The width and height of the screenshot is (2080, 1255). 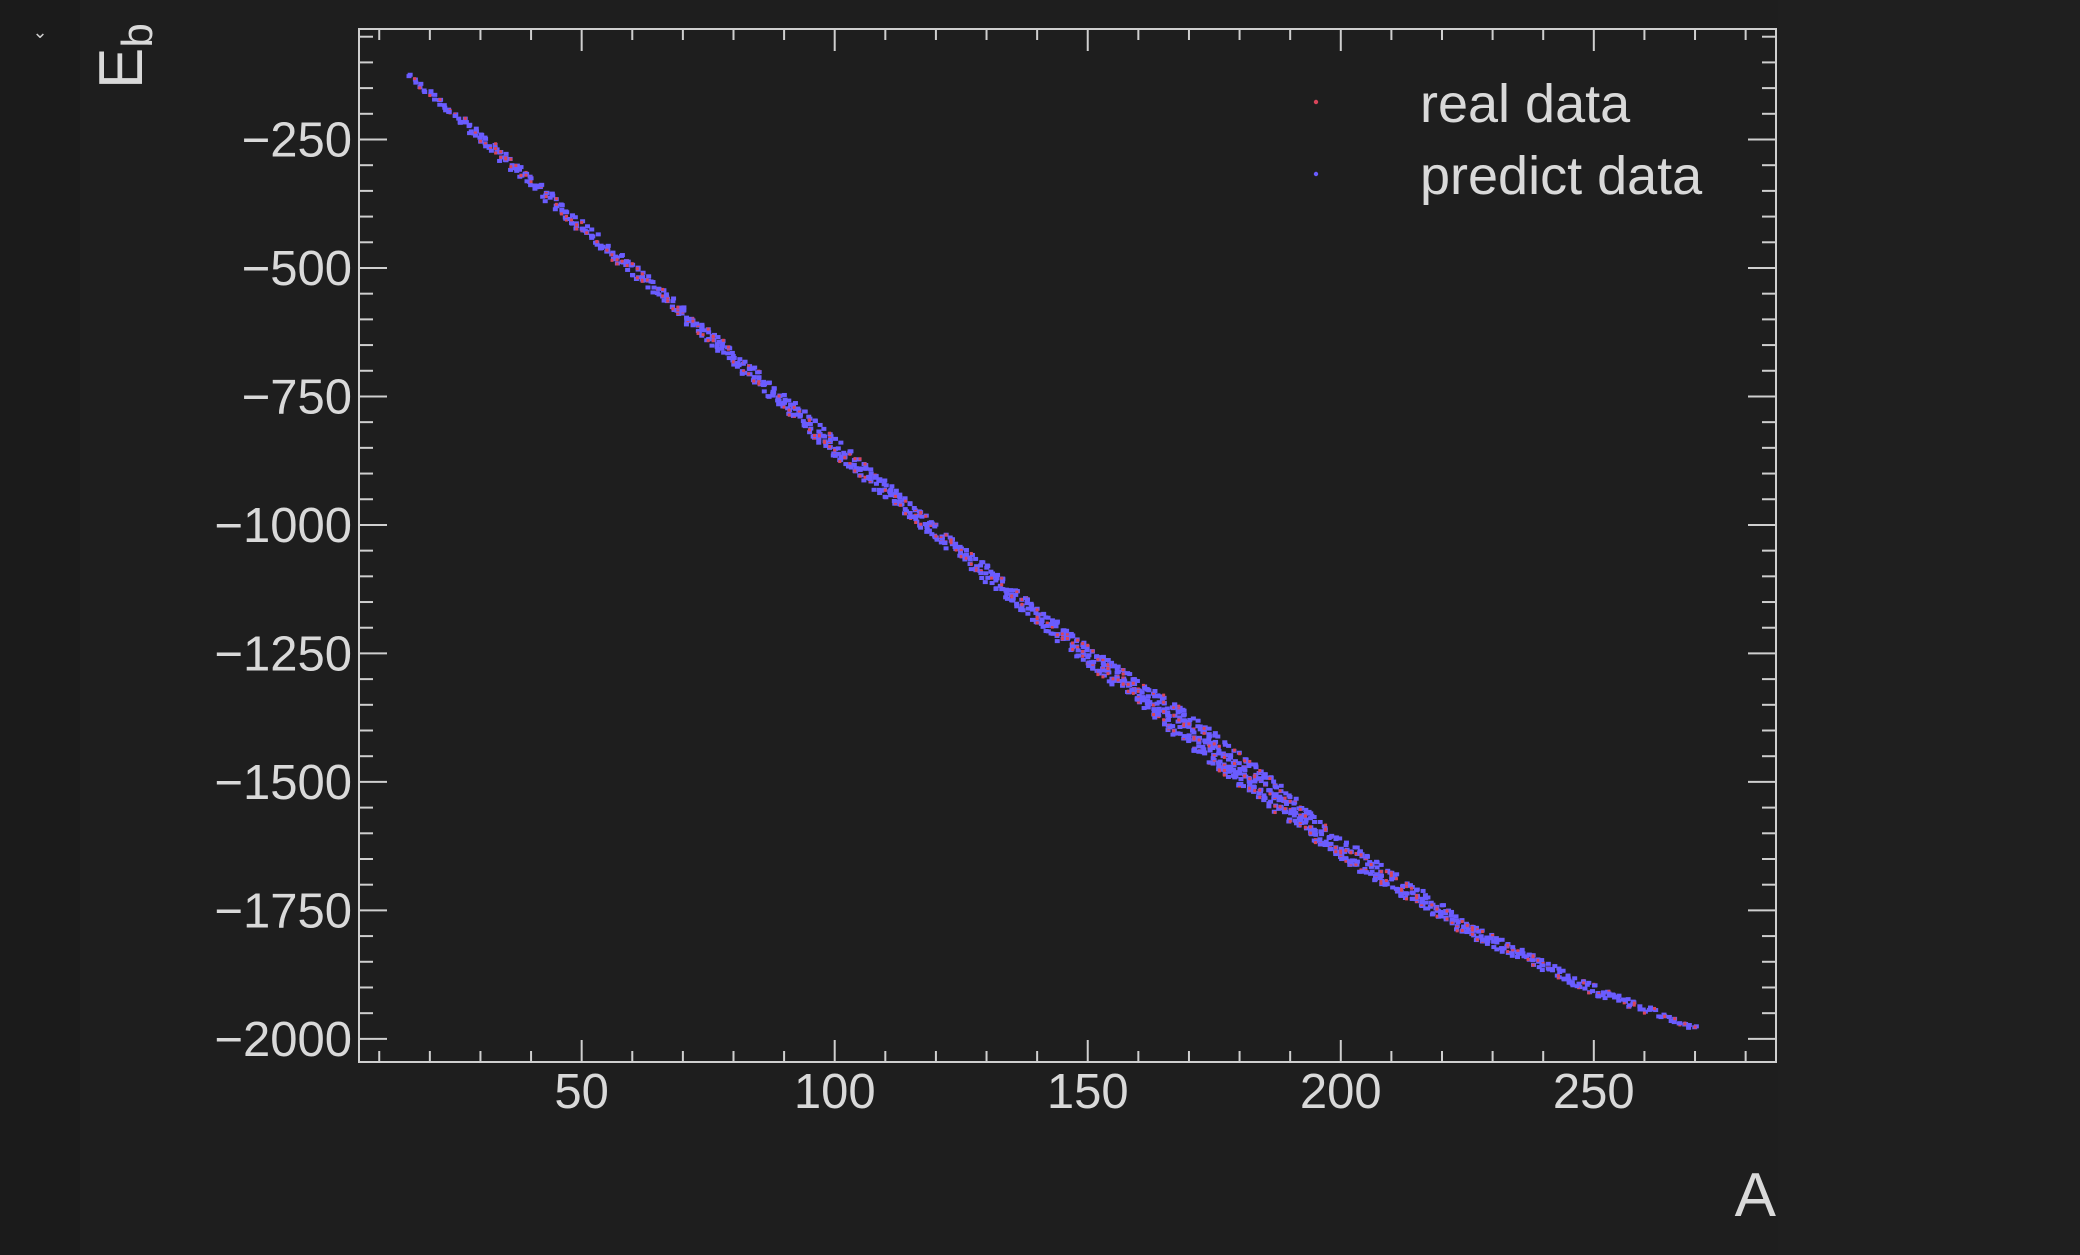 What do you see at coordinates (581, 1092) in the screenshot?
I see `x-tick-label: 50` at bounding box center [581, 1092].